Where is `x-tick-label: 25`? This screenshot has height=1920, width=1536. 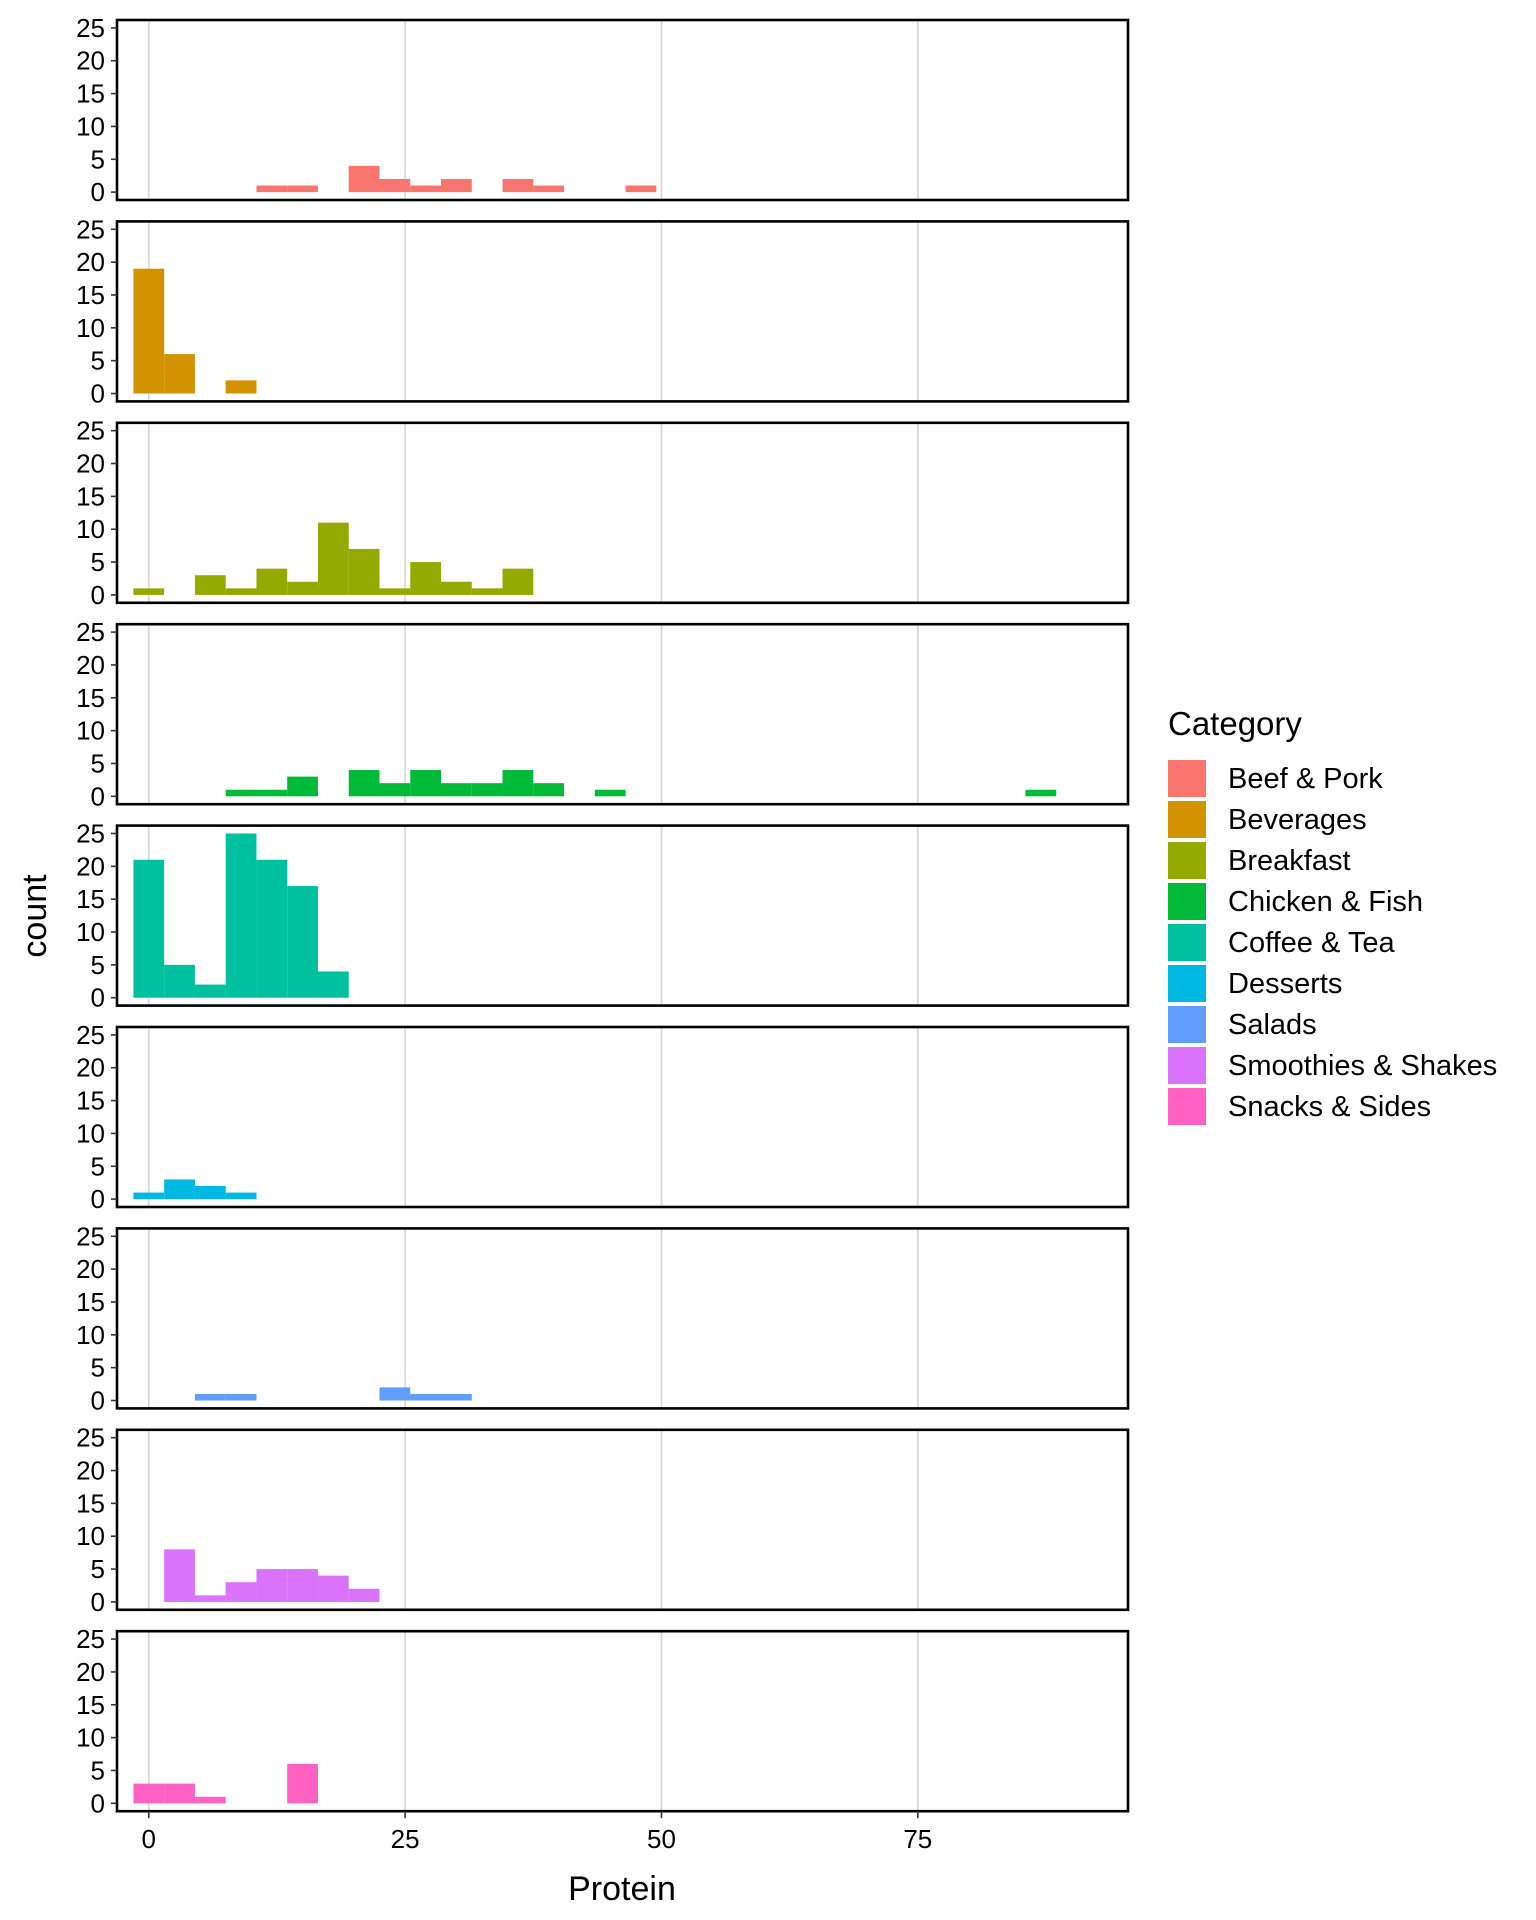 x-tick-label: 25 is located at coordinates (405, 1839).